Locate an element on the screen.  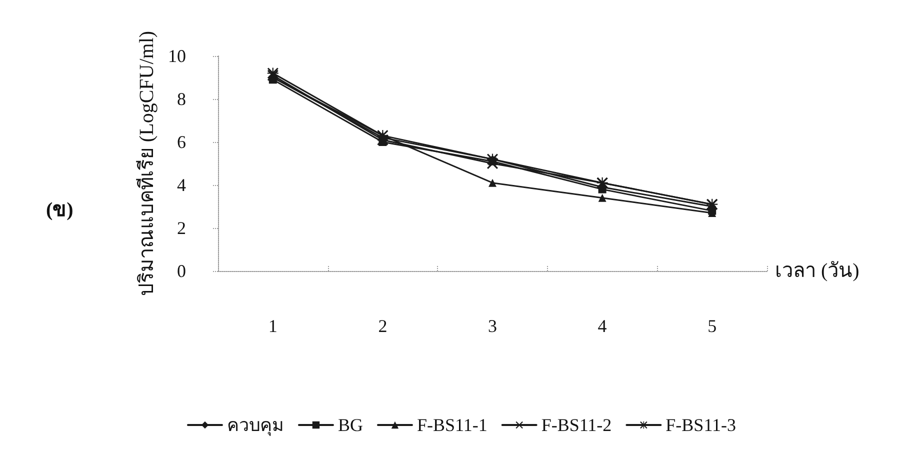
x-tick-label: 4 is located at coordinates (602, 326).